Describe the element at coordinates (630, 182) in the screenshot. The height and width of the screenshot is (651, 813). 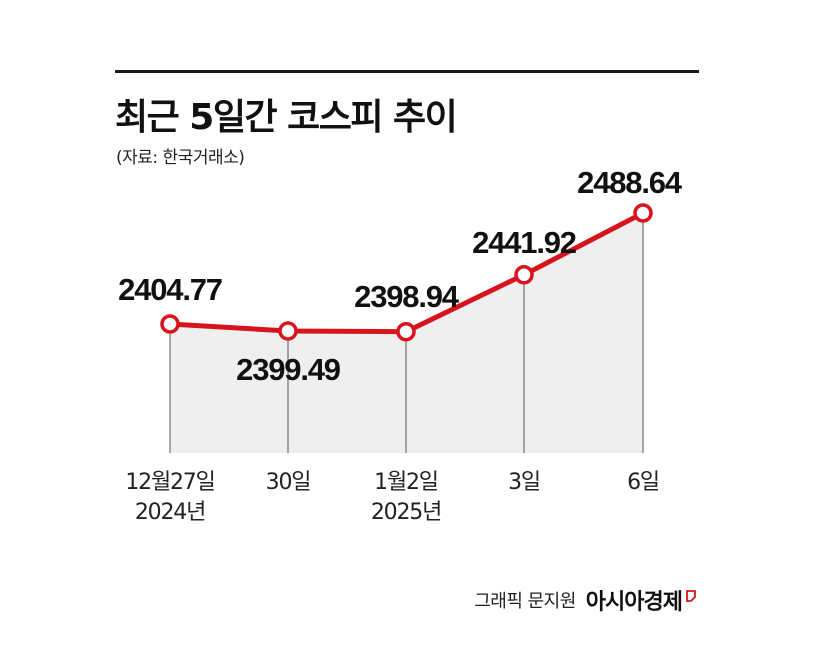
I see `data-label-5: 2488.64` at that location.